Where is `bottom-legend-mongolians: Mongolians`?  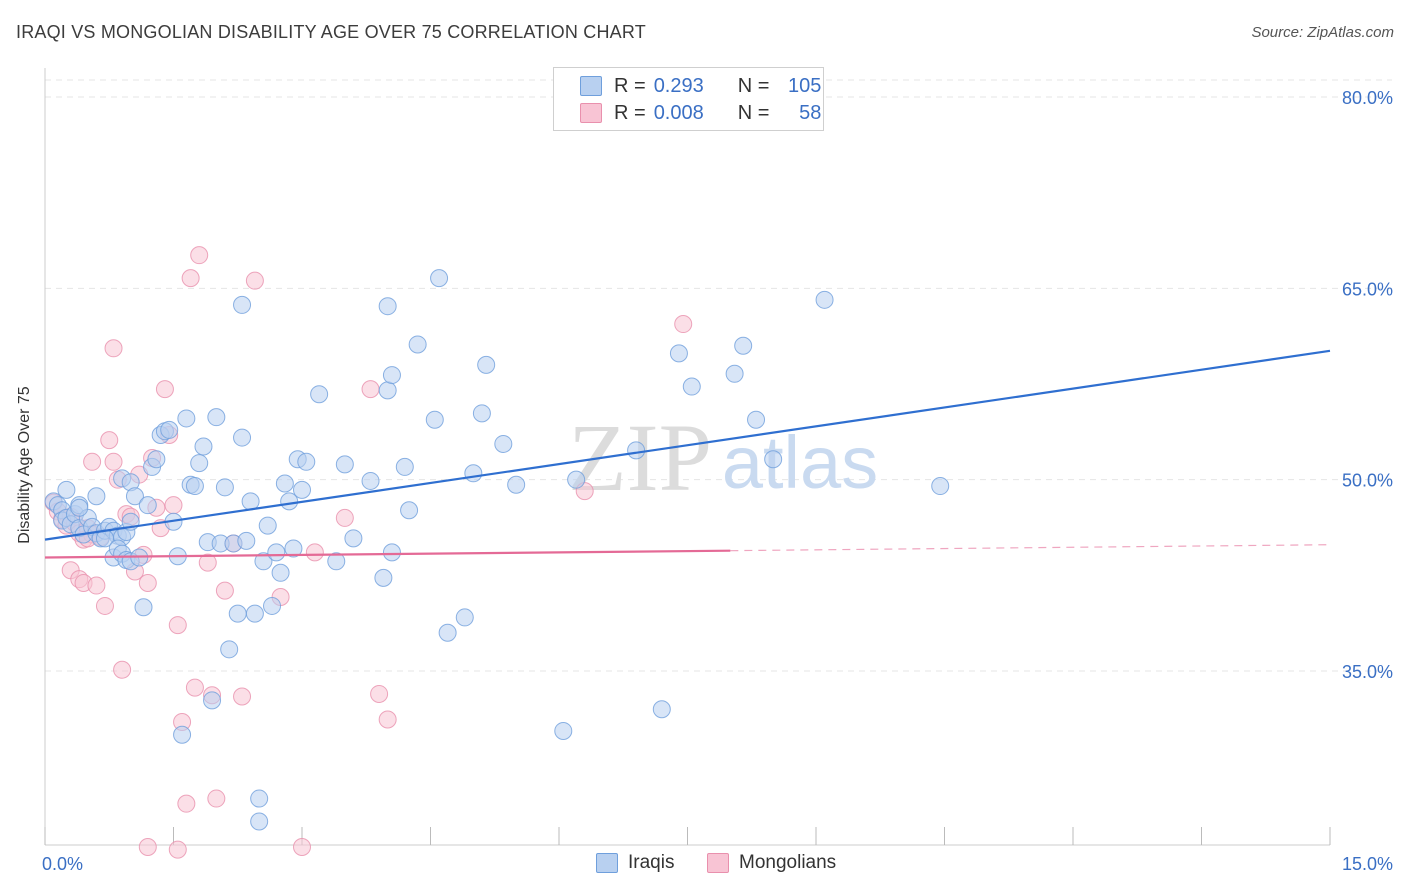
bottom-legend-mongolians: Mongolians is located at coordinates (771, 863).